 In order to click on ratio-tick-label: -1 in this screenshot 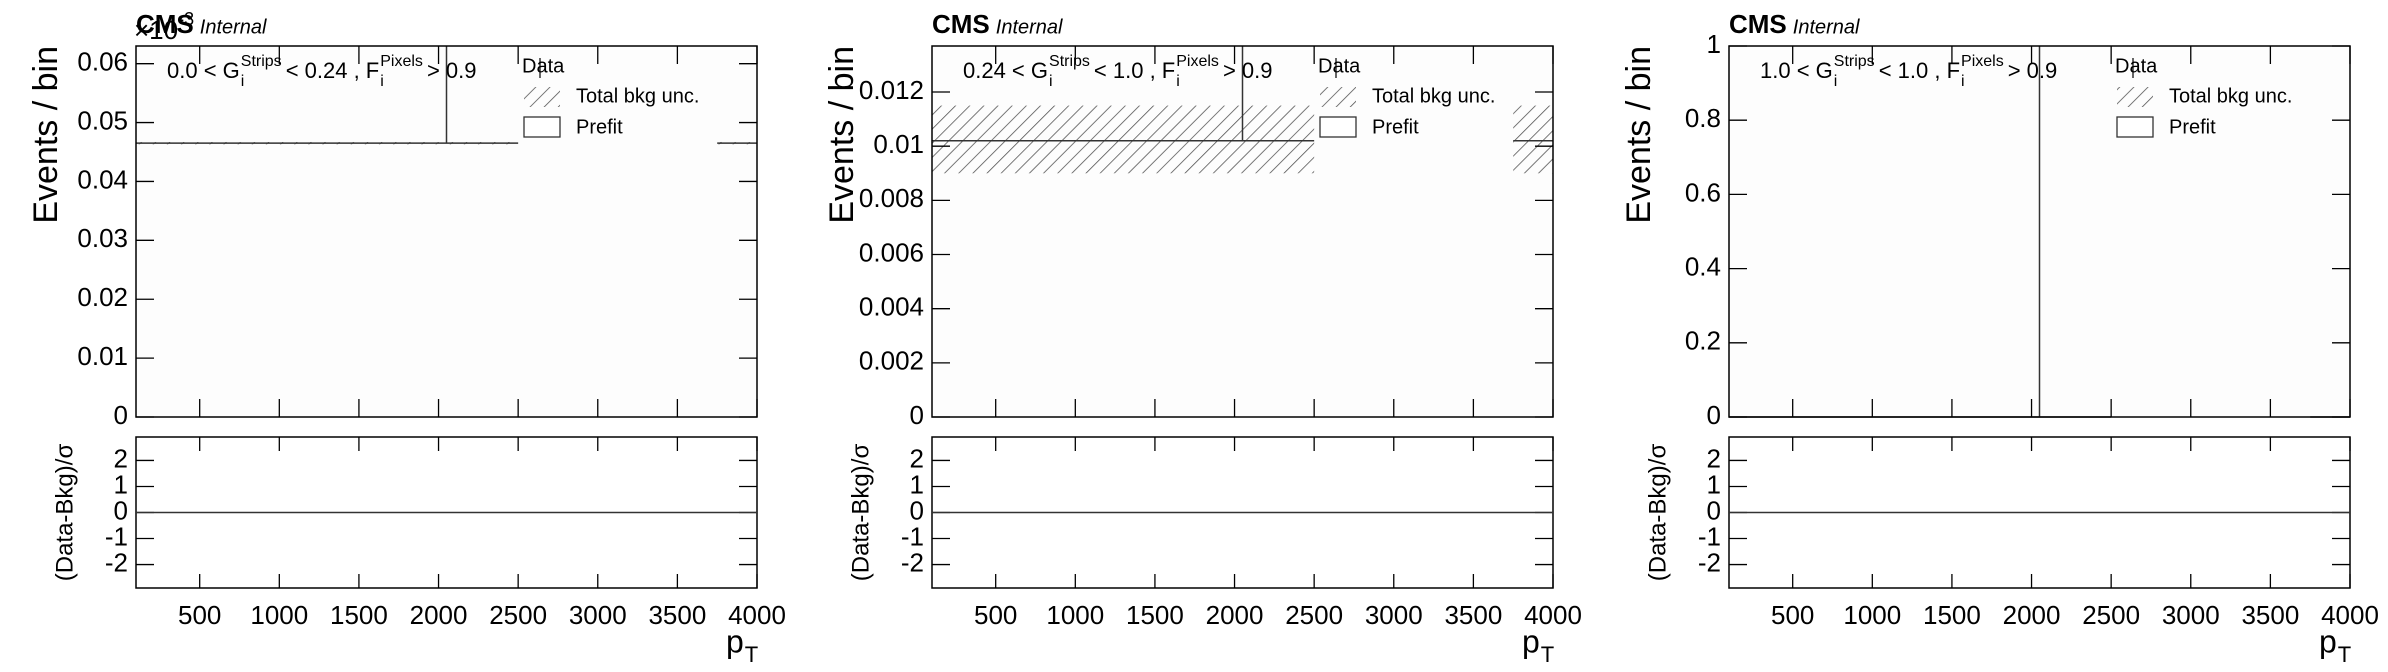, I will do `click(1709, 536)`.